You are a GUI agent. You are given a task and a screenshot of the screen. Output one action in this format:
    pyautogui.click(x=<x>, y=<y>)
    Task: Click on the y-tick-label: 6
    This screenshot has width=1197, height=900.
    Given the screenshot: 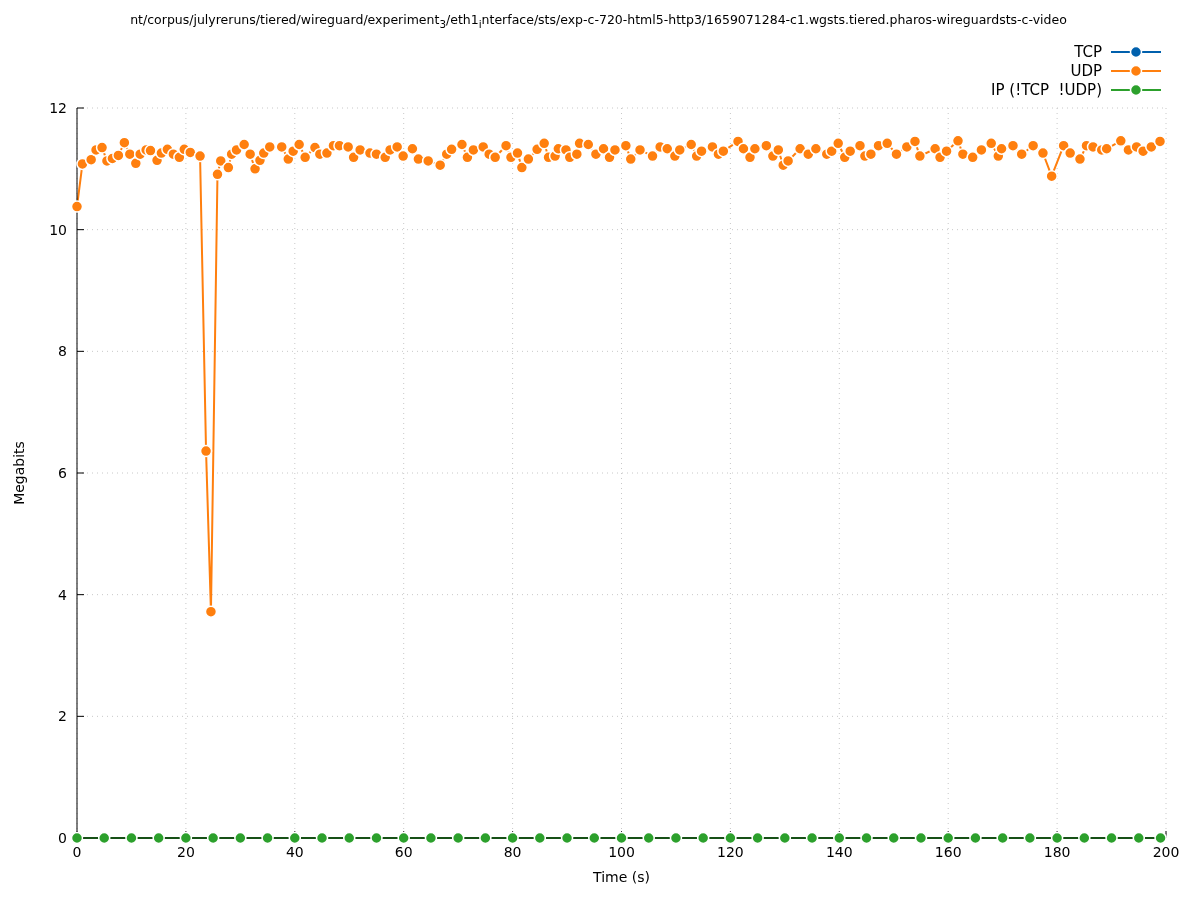 What is the action you would take?
    pyautogui.click(x=63, y=472)
    